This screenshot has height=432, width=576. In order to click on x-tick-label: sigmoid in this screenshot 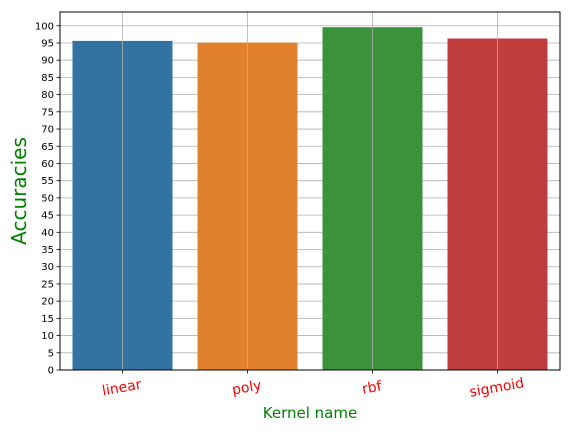, I will do `click(496, 387)`.